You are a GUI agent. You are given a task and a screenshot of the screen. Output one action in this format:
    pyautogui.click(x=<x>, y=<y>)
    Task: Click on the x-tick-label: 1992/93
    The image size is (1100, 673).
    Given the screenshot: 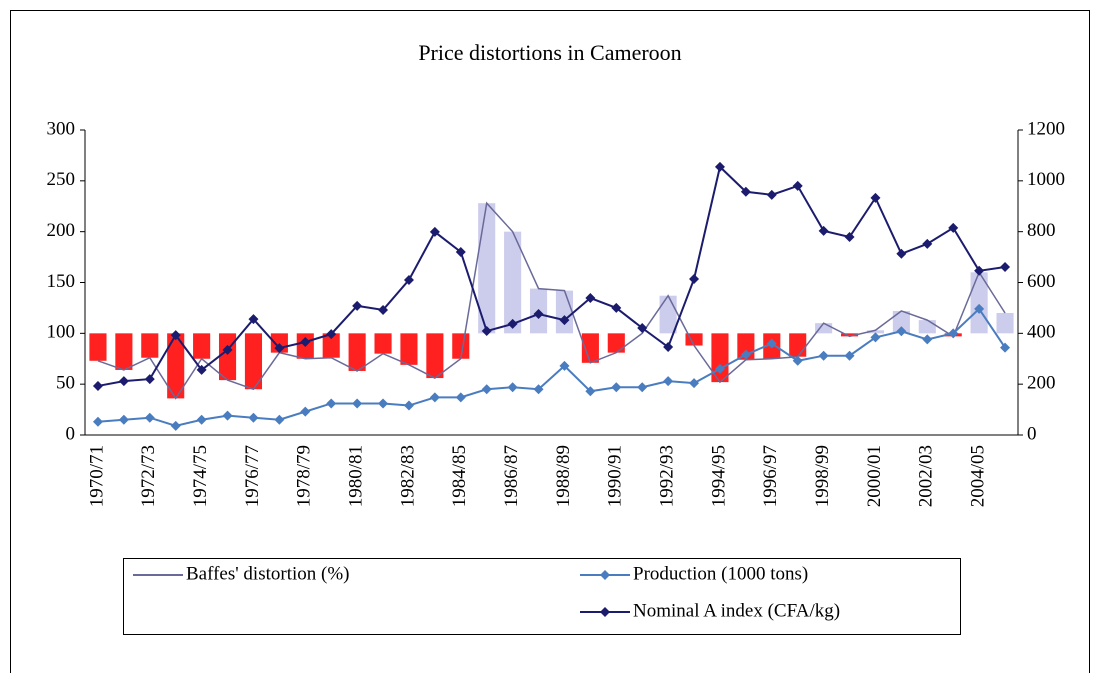 What is the action you would take?
    pyautogui.click(x=666, y=476)
    